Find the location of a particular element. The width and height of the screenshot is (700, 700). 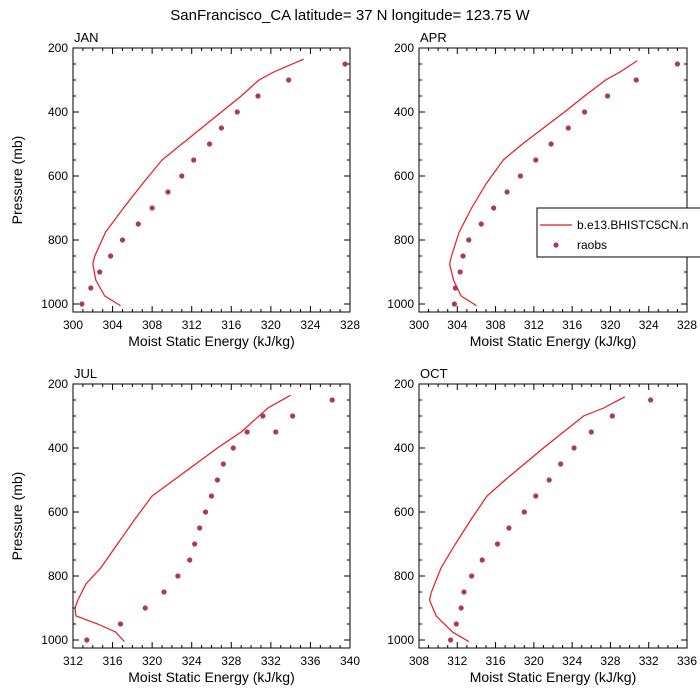

legend-box is located at coordinates (618, 232).